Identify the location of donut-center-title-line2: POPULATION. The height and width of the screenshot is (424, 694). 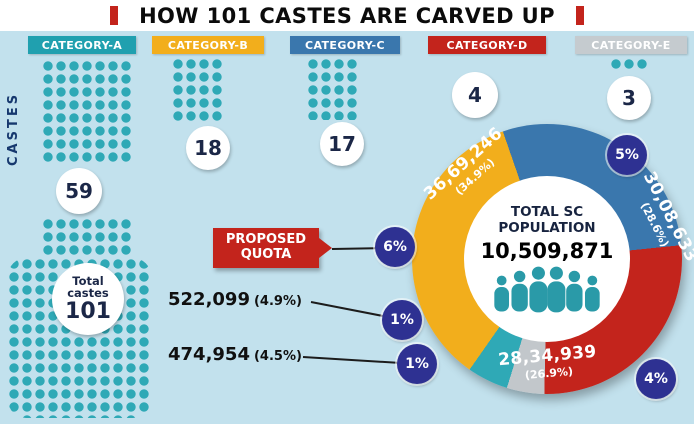
(547, 228).